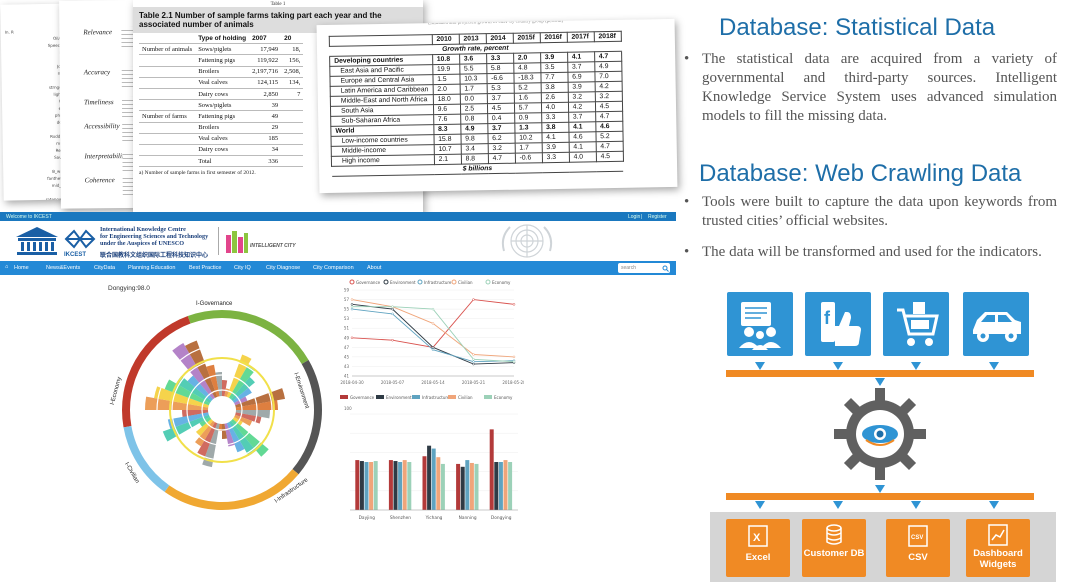  I want to click on quality-label: Coherence, so click(99, 180).